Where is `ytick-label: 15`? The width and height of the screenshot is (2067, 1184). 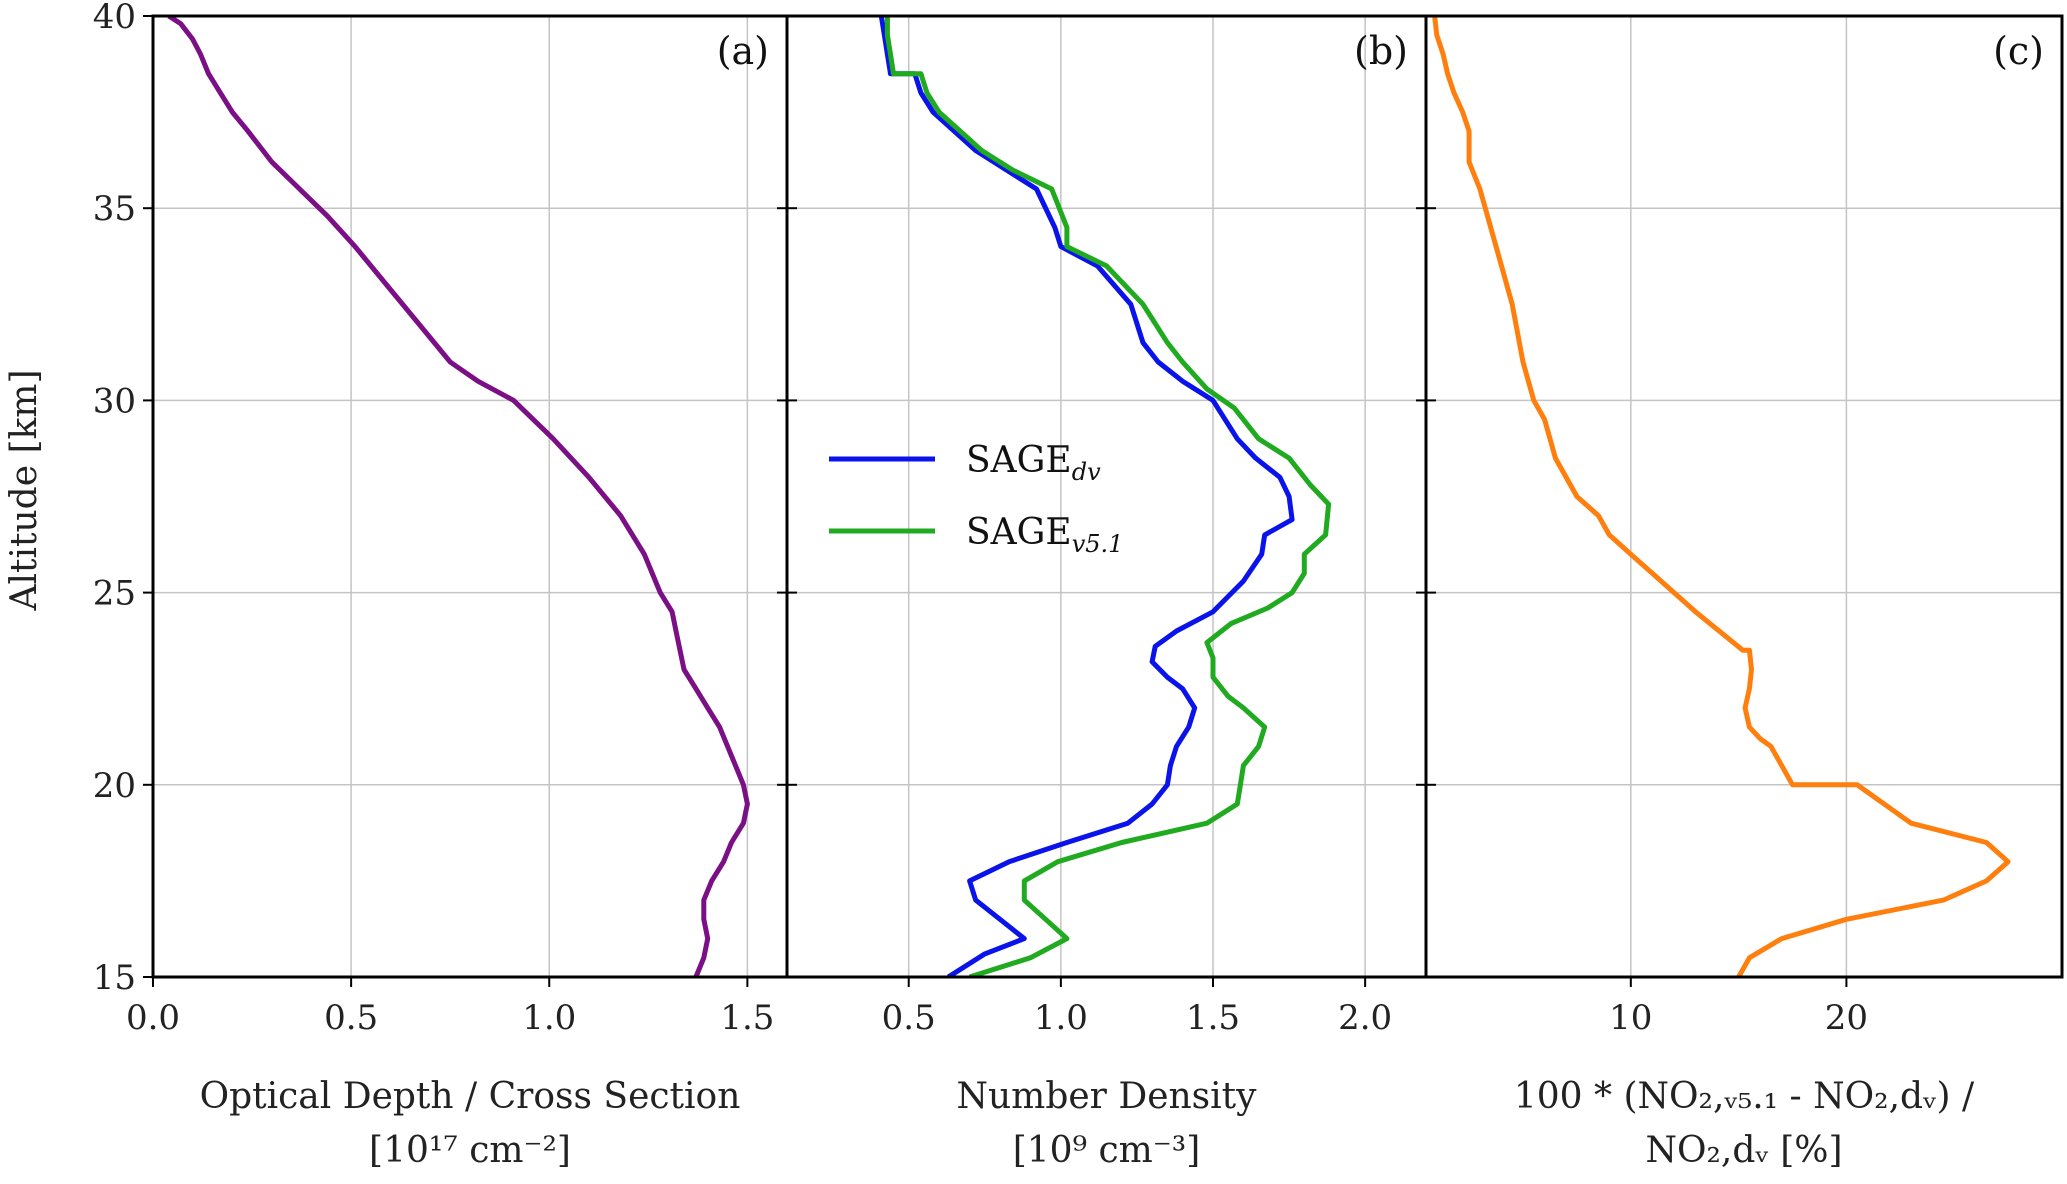
ytick-label: 15 is located at coordinates (114, 978).